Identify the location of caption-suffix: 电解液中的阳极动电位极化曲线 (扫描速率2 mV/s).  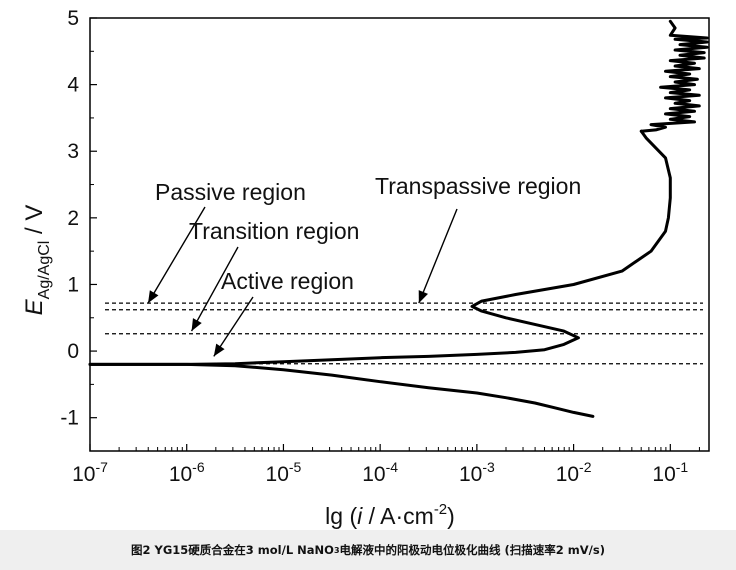
(472, 550).